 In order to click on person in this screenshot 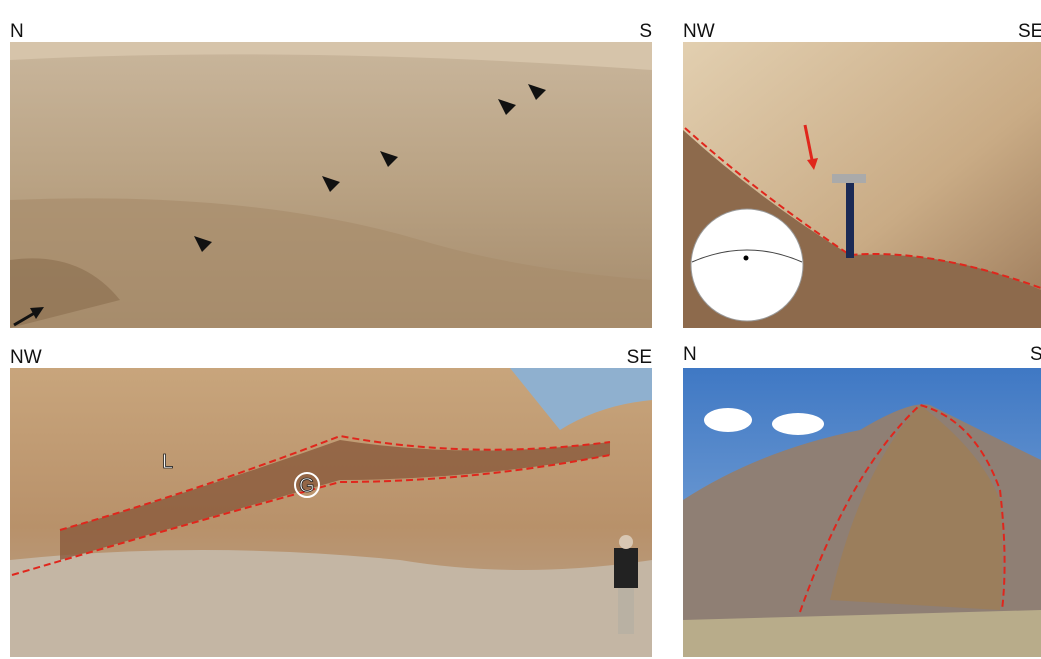, I will do `click(626, 568)`.